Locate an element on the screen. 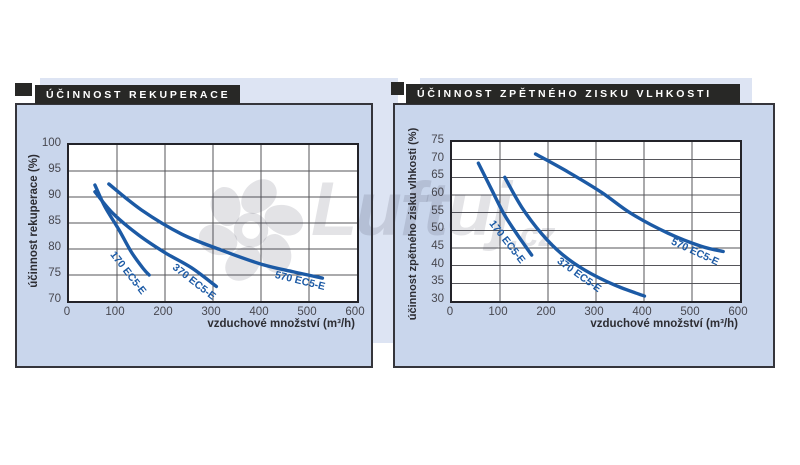  y-tick-label: 30 is located at coordinates (437, 299).